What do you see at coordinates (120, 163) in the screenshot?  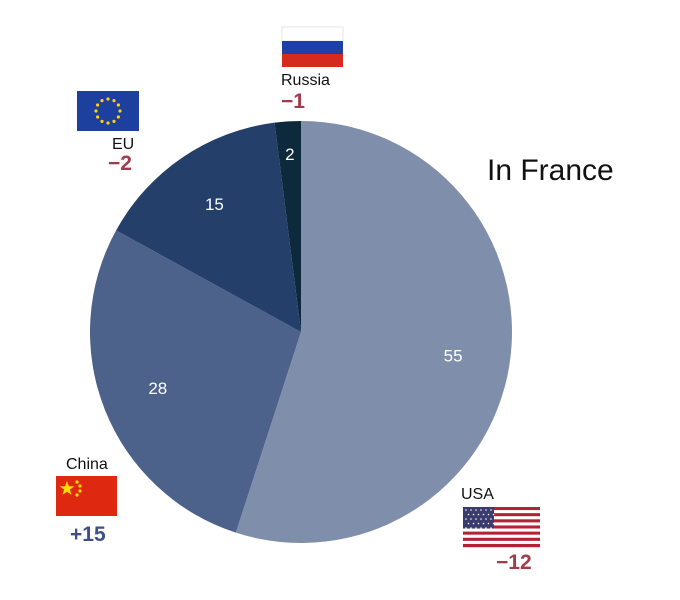 I see `eu-change: −2` at bounding box center [120, 163].